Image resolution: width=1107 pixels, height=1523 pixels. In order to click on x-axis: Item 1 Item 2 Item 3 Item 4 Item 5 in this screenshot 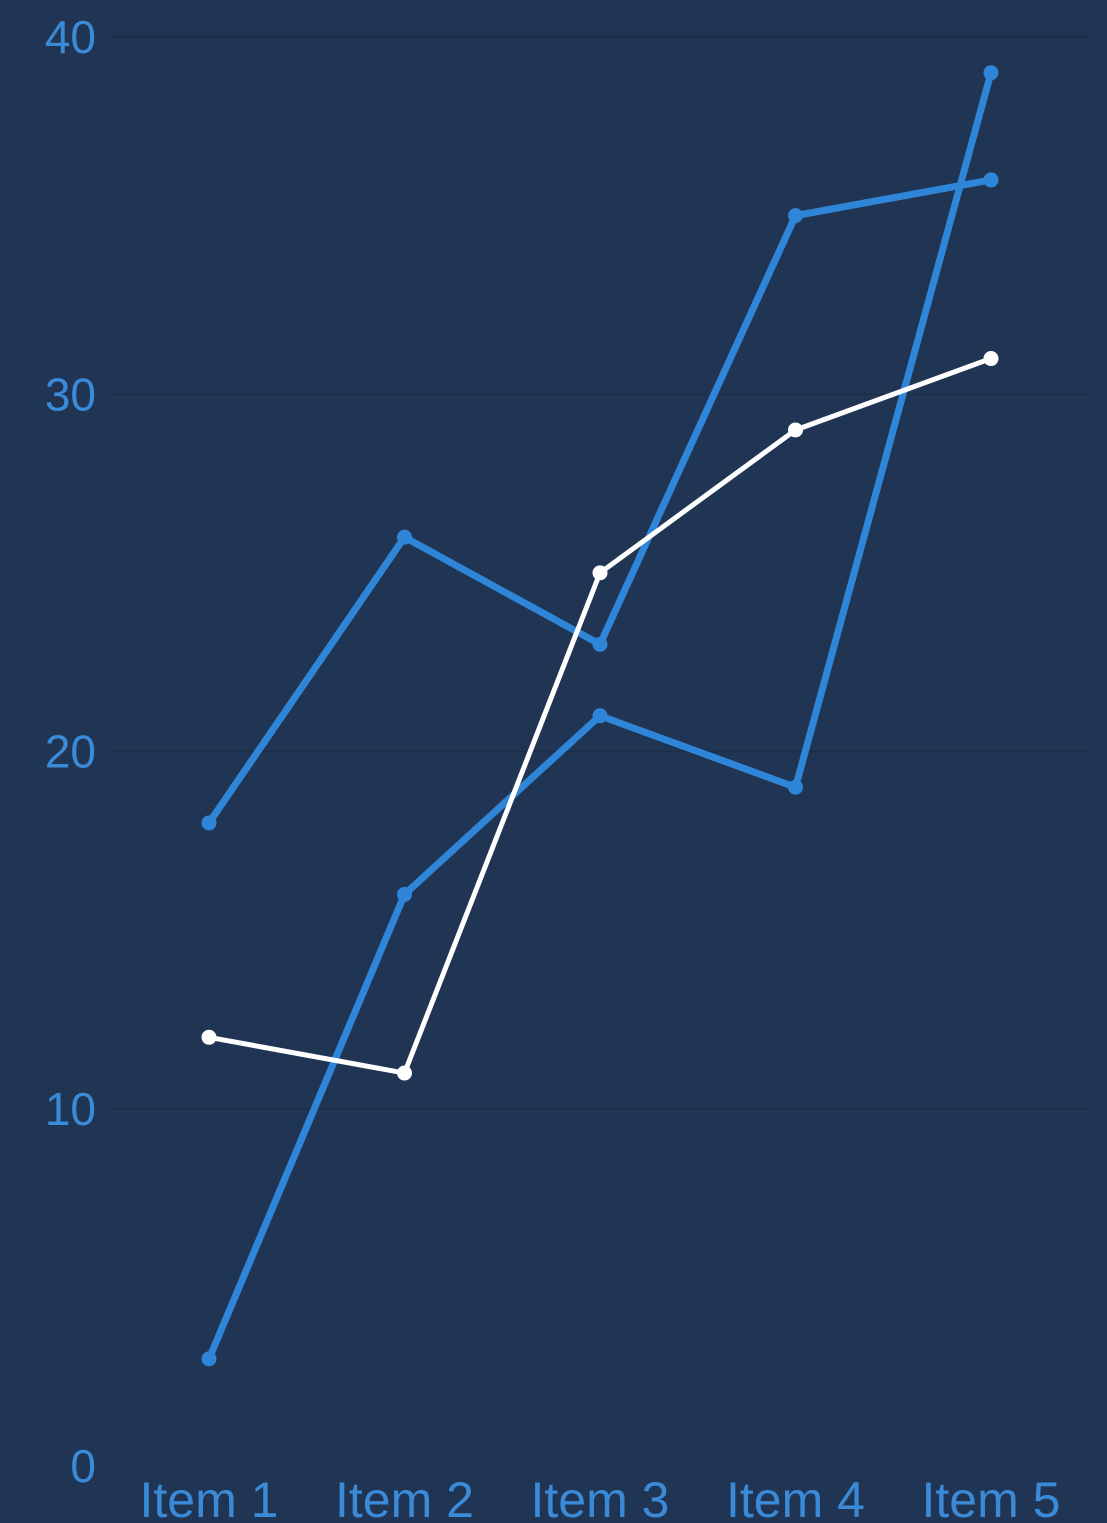, I will do `click(600, 1497)`.